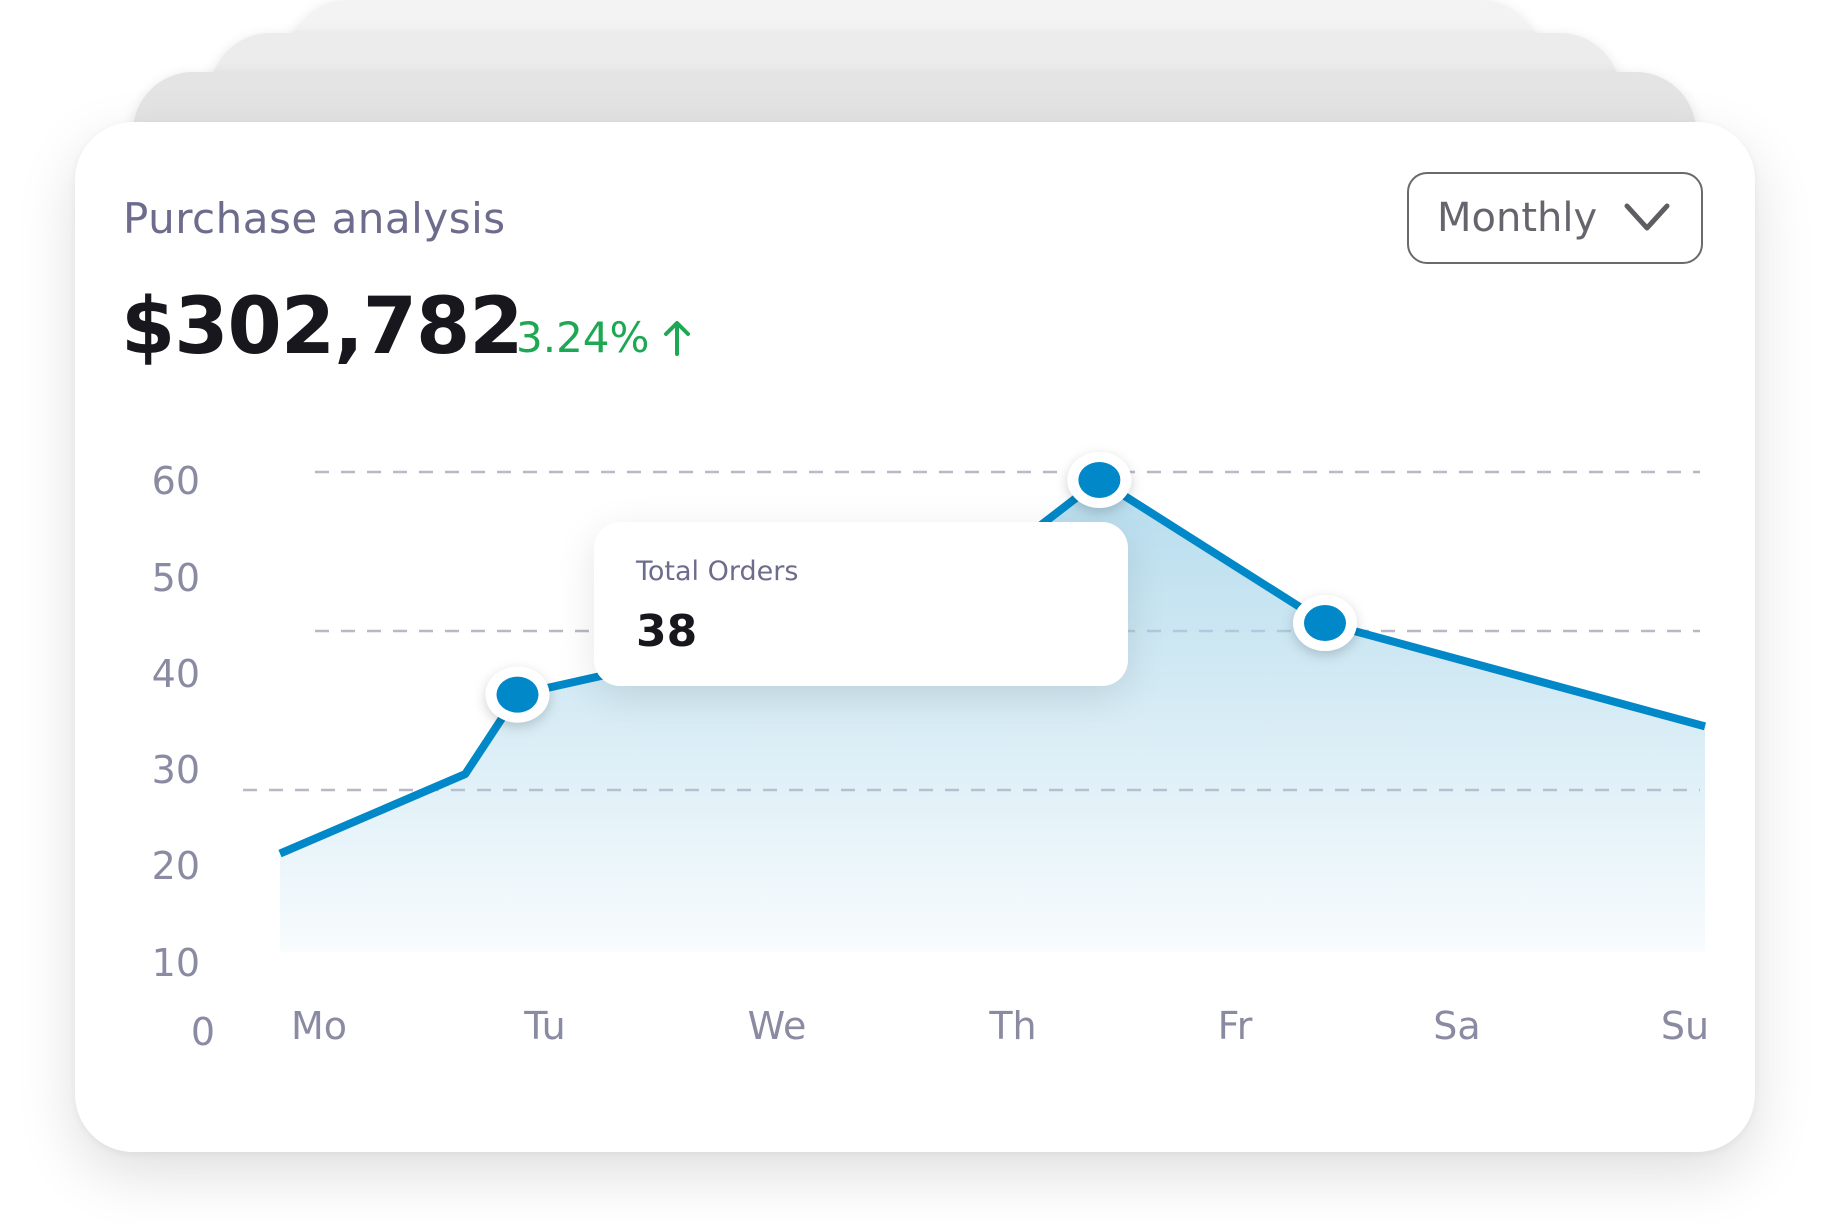 Image resolution: width=1825 pixels, height=1223 pixels. What do you see at coordinates (717, 571) in the screenshot?
I see `tooltip-label: Total Orders` at bounding box center [717, 571].